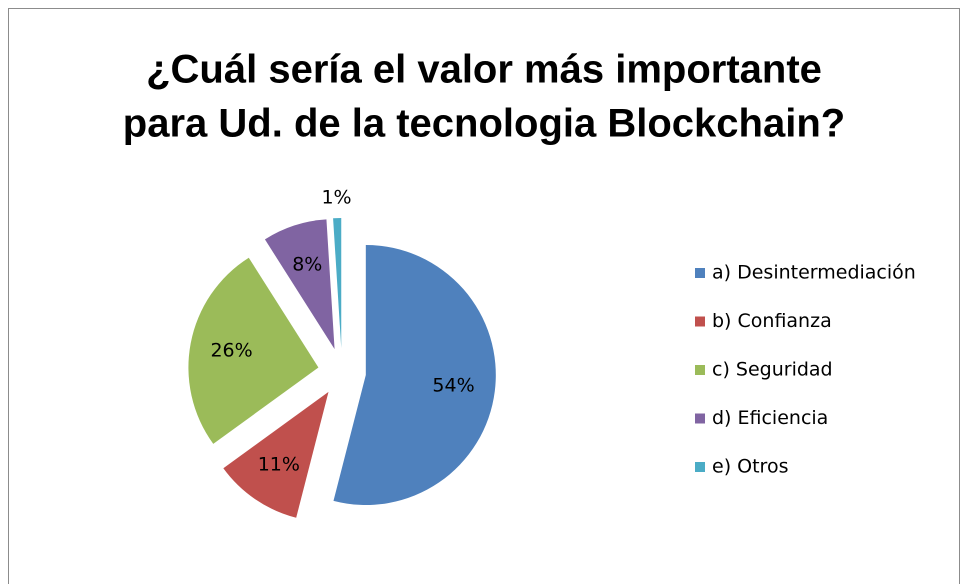  What do you see at coordinates (484, 124) in the screenshot?
I see `chart-title: para Ud. de la tecnologia Blockchain?` at bounding box center [484, 124].